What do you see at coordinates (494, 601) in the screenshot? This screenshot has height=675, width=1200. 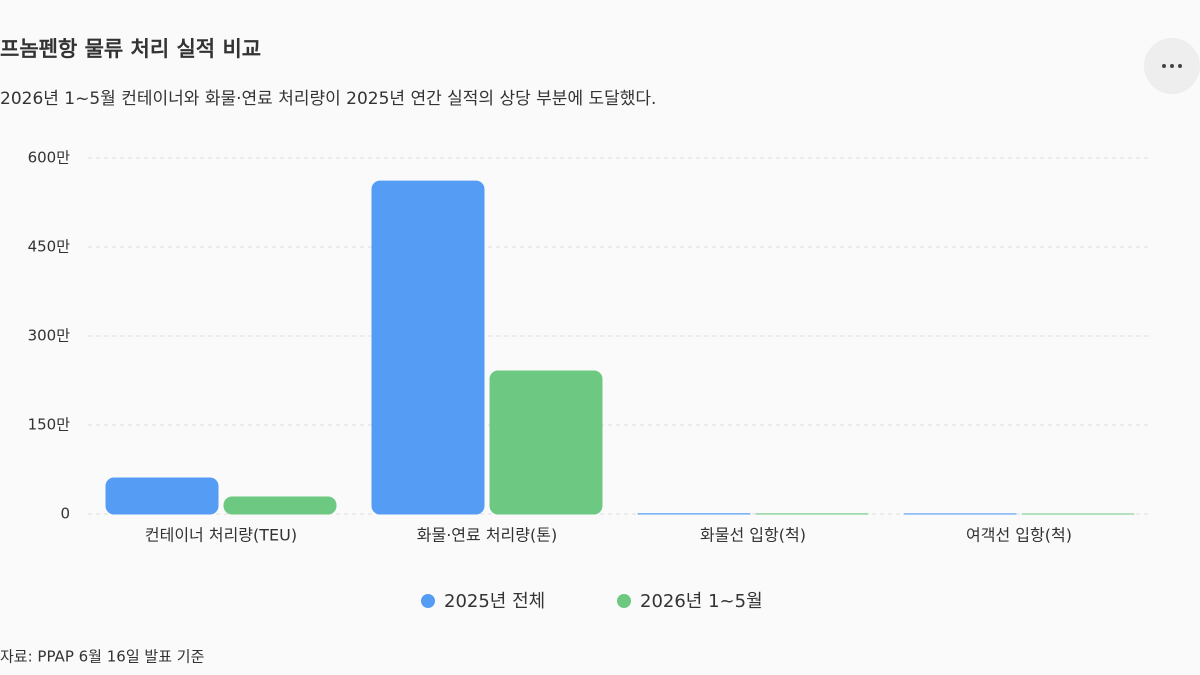 I see `legend-label: 2025년 전체` at bounding box center [494, 601].